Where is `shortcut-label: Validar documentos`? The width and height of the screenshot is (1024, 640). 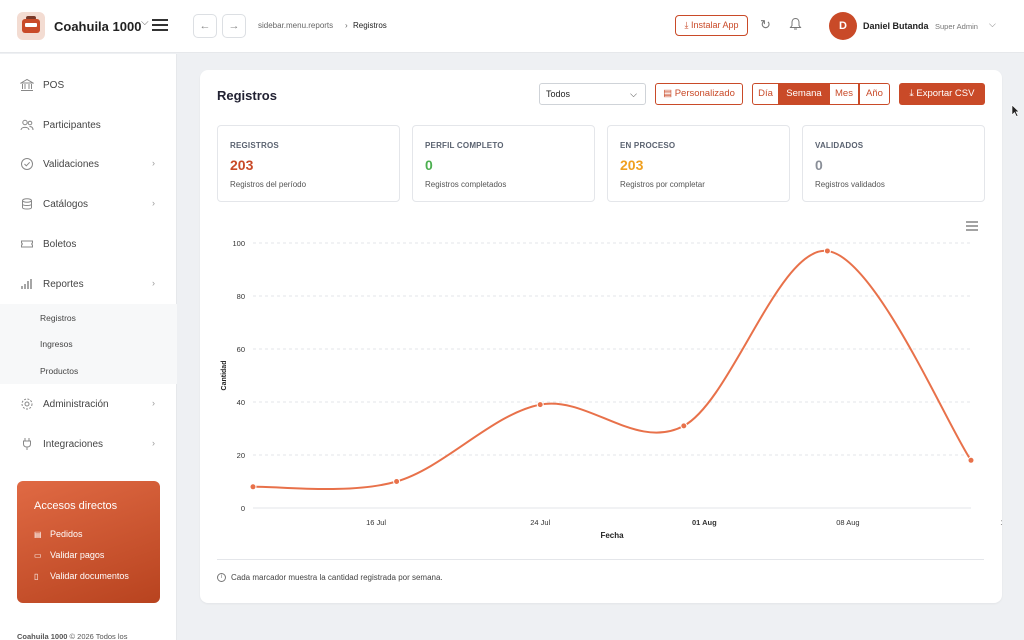 shortcut-label: Validar documentos is located at coordinates (89, 576).